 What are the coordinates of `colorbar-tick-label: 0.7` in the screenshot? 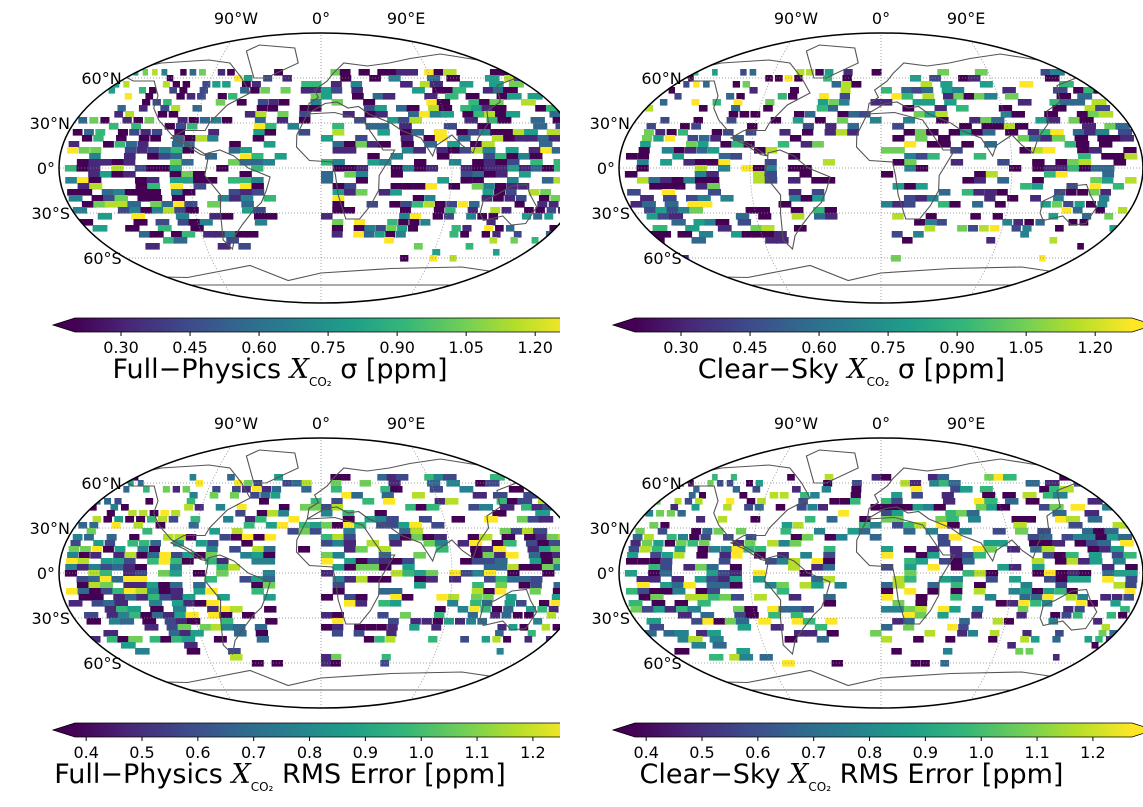 It's located at (813, 752).